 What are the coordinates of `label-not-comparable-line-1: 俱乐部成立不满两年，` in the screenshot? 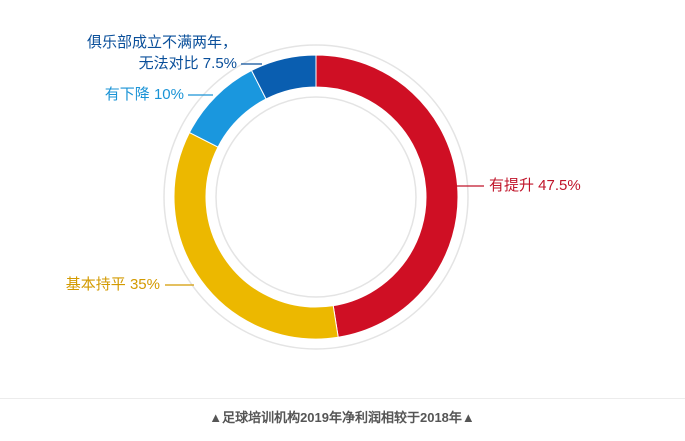 It's located at (162, 42).